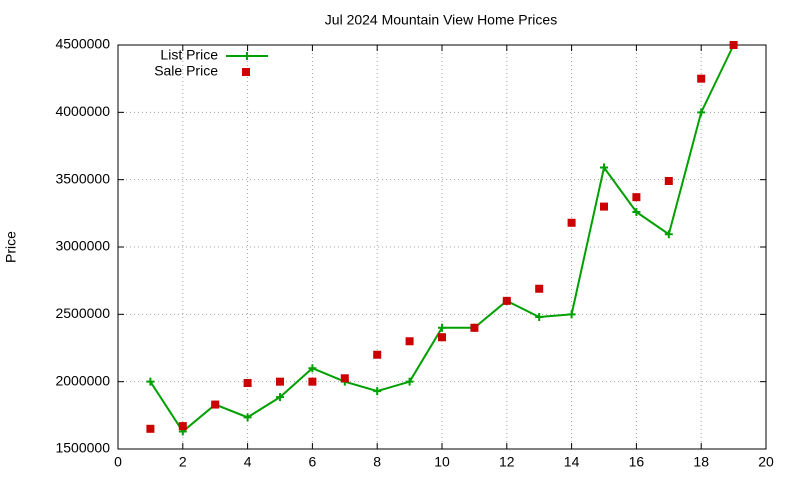 This screenshot has height=480, width=800. I want to click on x-tick-label: 12, so click(507, 462).